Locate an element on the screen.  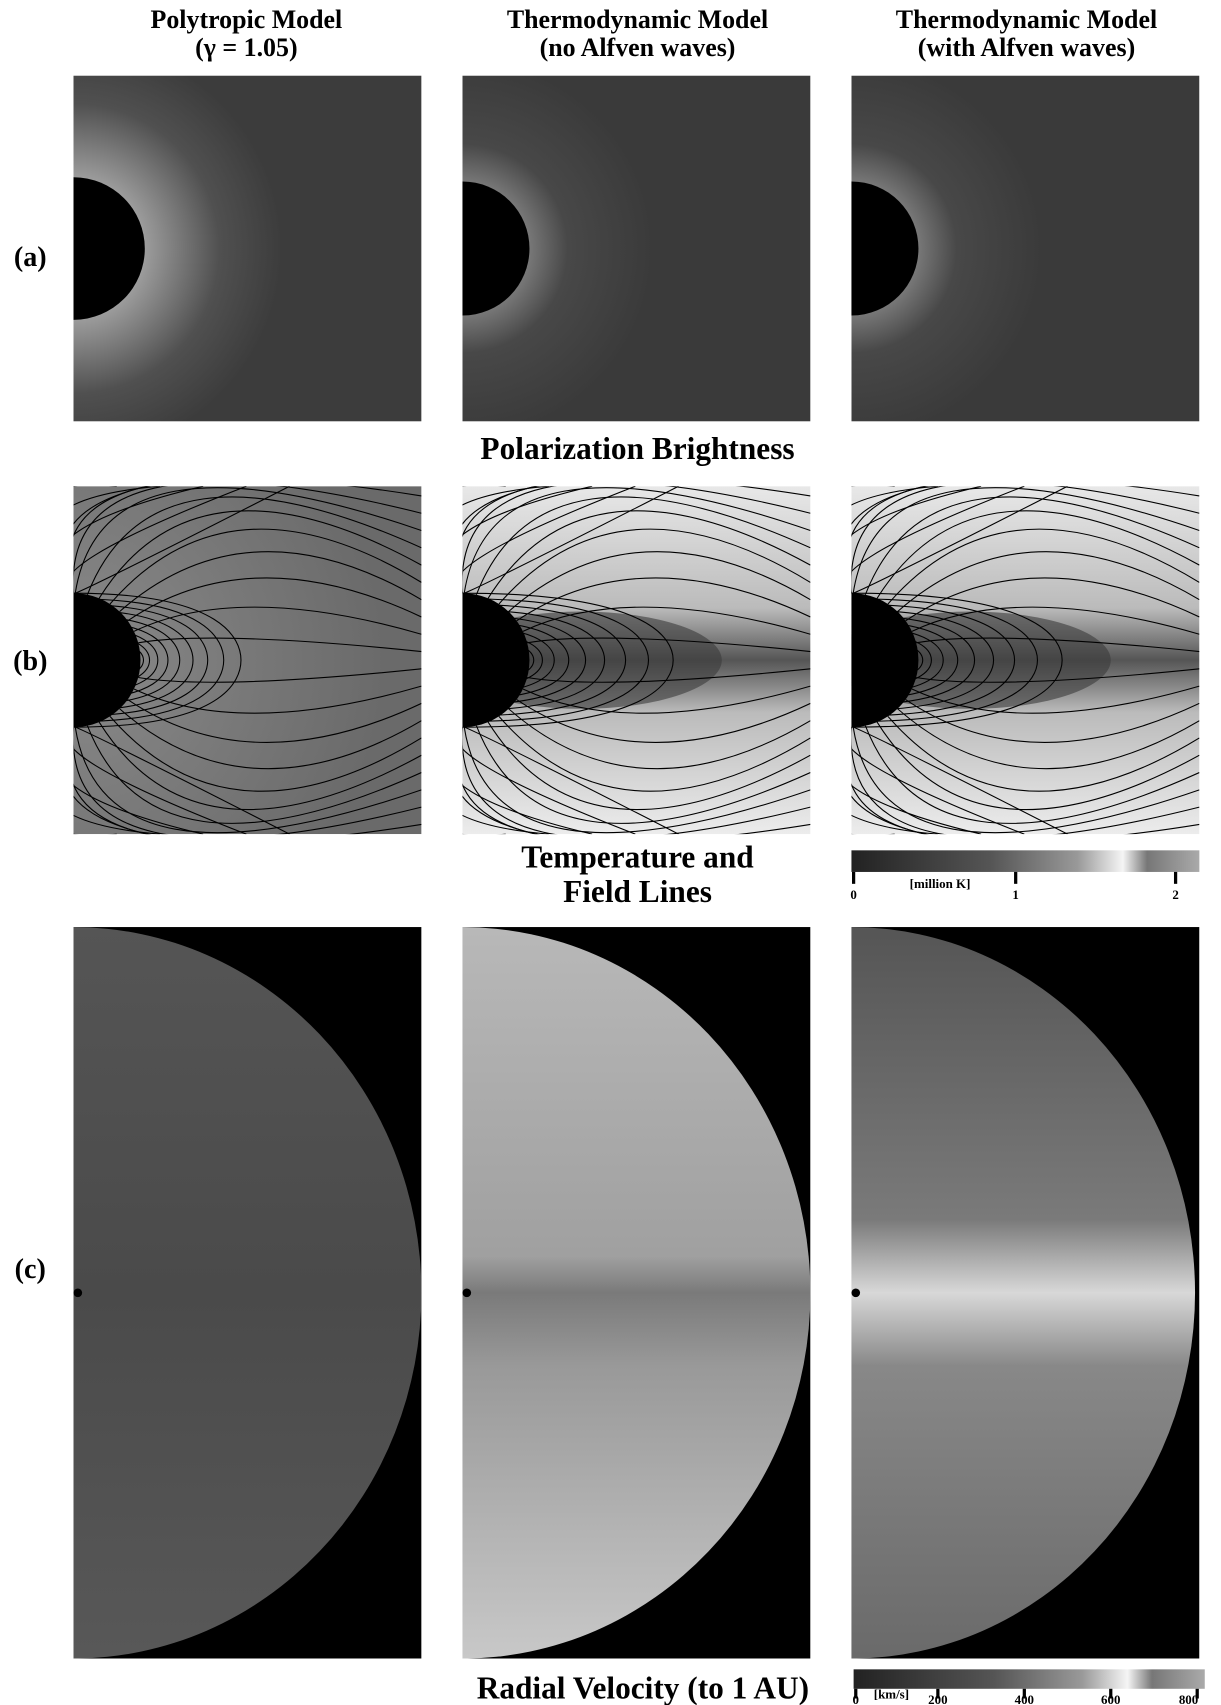
row-caption: Temperature and is located at coordinates (637, 857).